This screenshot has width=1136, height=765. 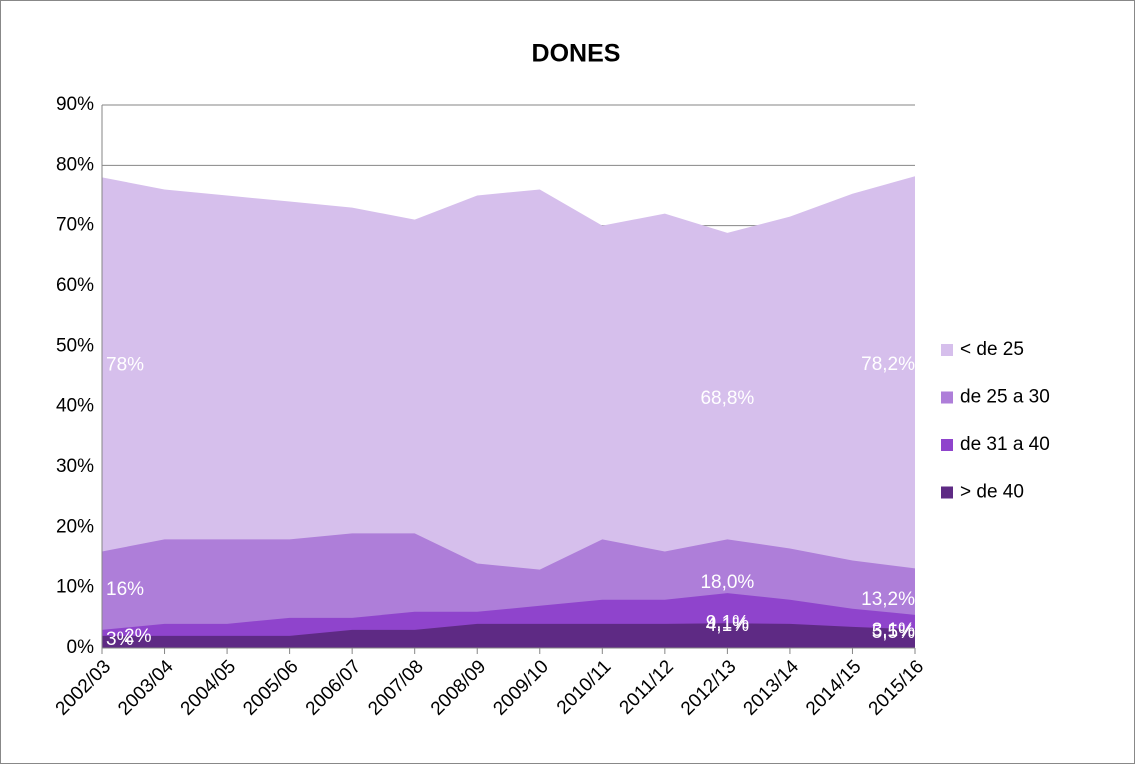 What do you see at coordinates (75, 225) in the screenshot?
I see `y-tick-label: 70%` at bounding box center [75, 225].